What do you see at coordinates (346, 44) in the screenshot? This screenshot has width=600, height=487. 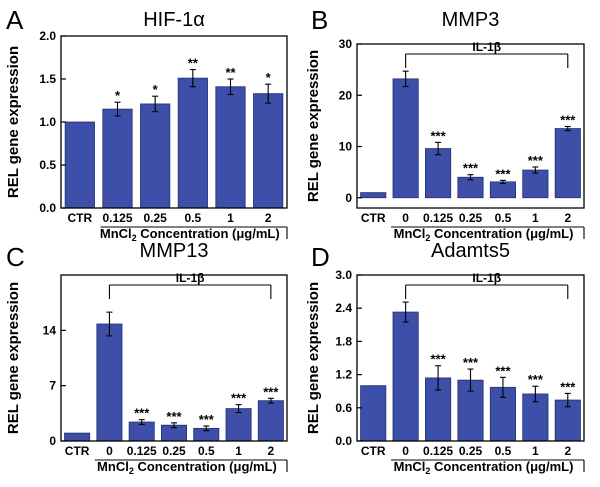 I see `y-tick-label: 30` at bounding box center [346, 44].